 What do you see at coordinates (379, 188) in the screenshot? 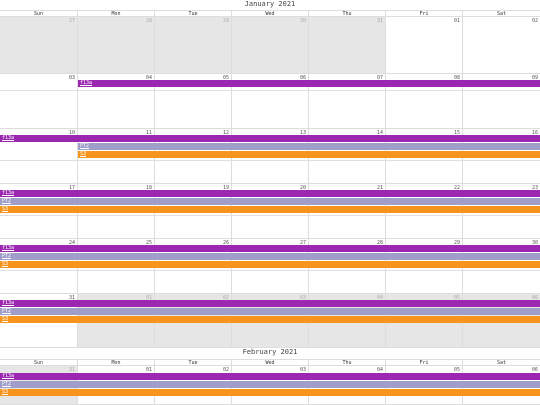
I see `day-number: 21` at bounding box center [379, 188].